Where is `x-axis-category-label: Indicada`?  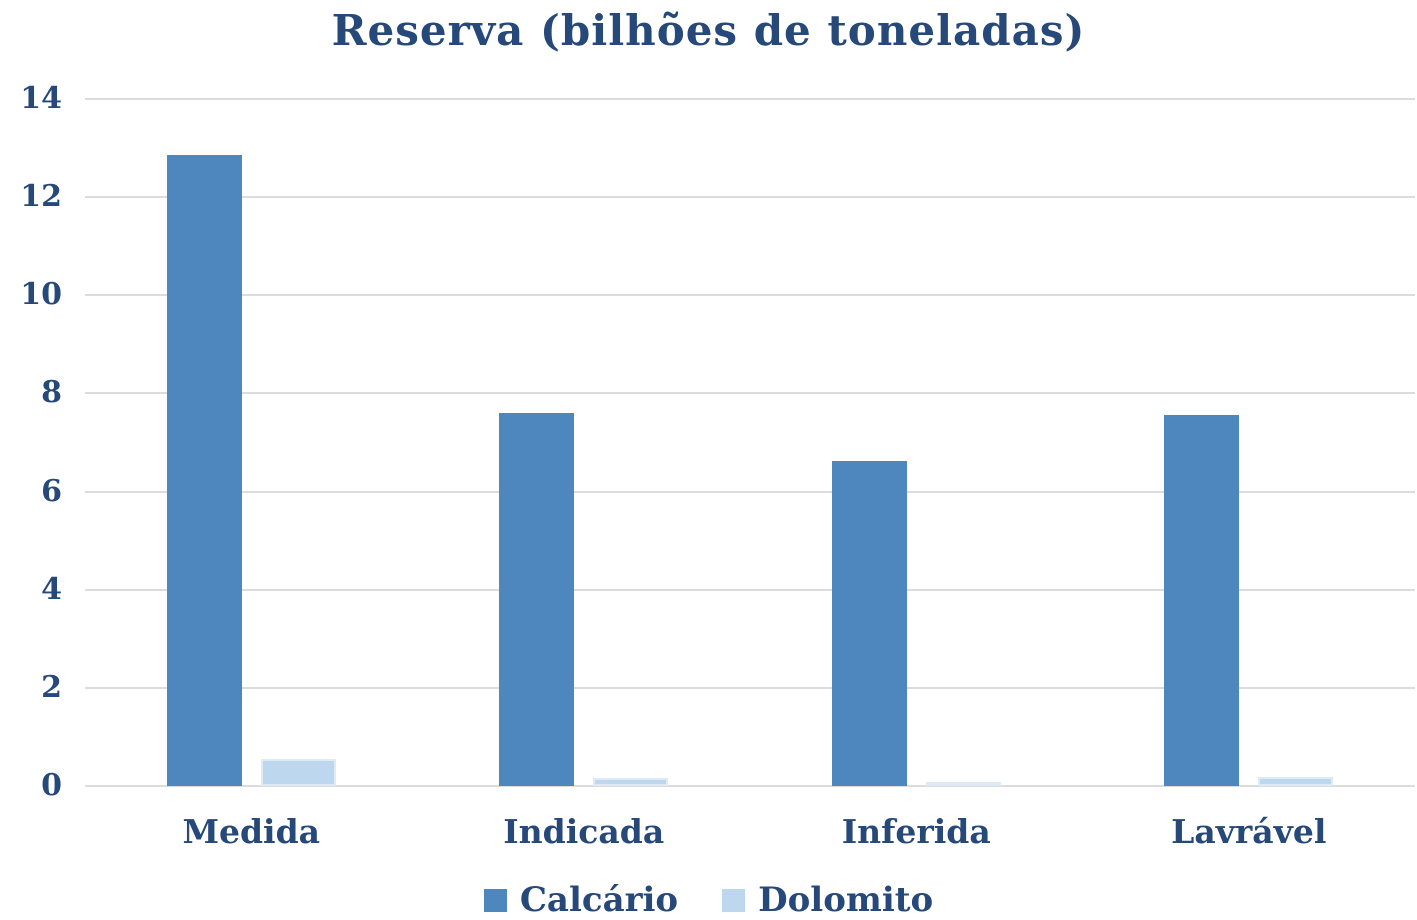
x-axis-category-label: Indicada is located at coordinates (584, 831).